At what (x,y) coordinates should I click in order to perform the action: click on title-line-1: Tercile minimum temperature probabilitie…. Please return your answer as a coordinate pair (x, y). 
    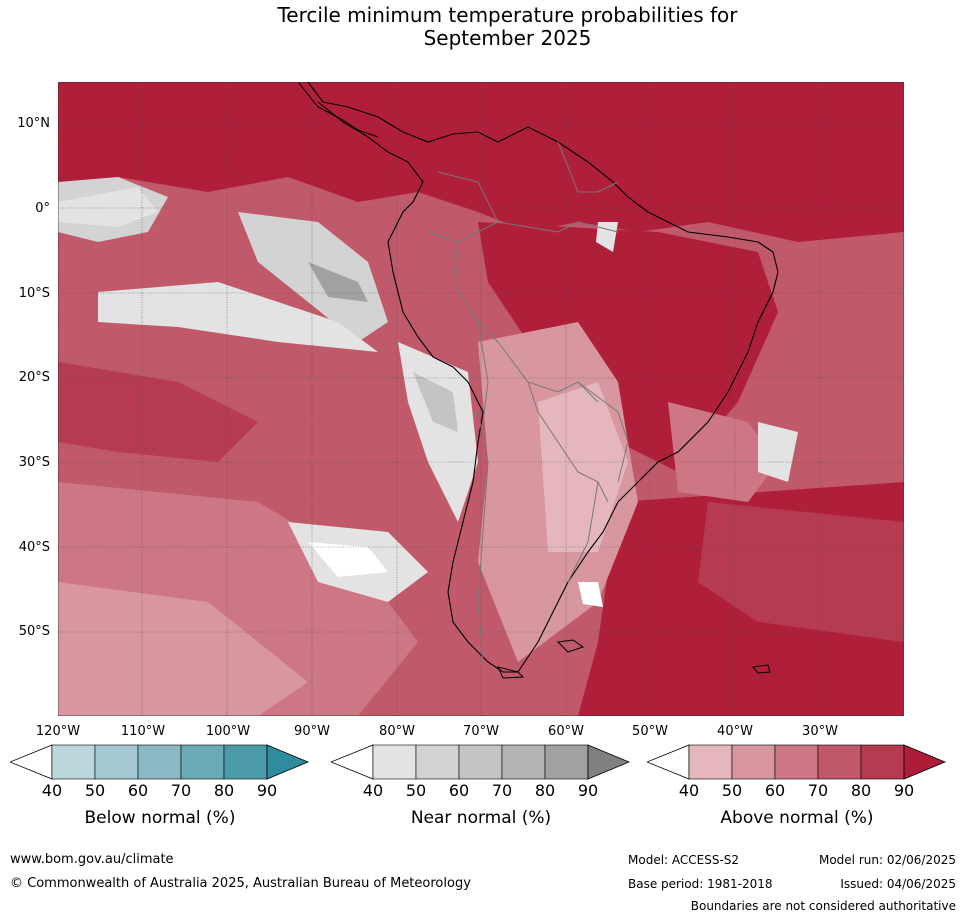
    Looking at the image, I should click on (507, 15).